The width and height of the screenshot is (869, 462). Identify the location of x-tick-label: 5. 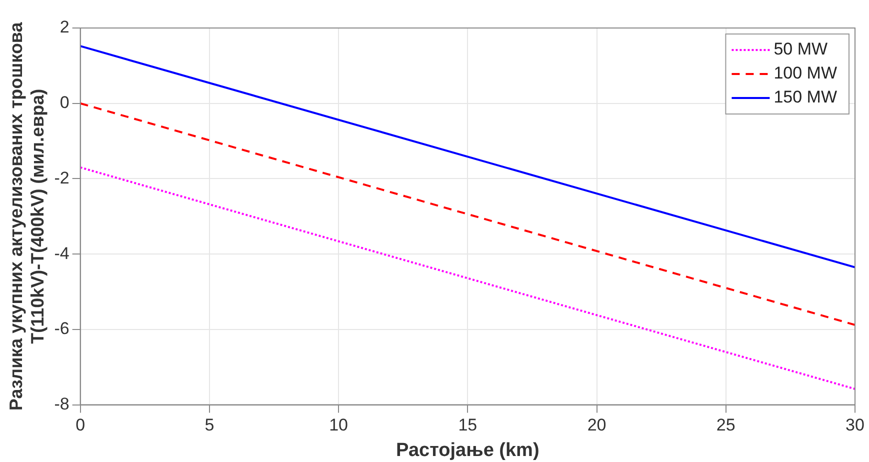
(209, 425).